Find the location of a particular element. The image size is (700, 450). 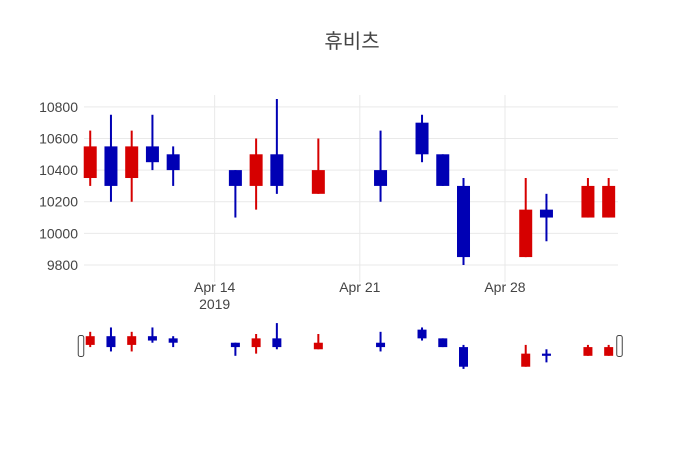

range-slider-handle-left is located at coordinates (81, 346).